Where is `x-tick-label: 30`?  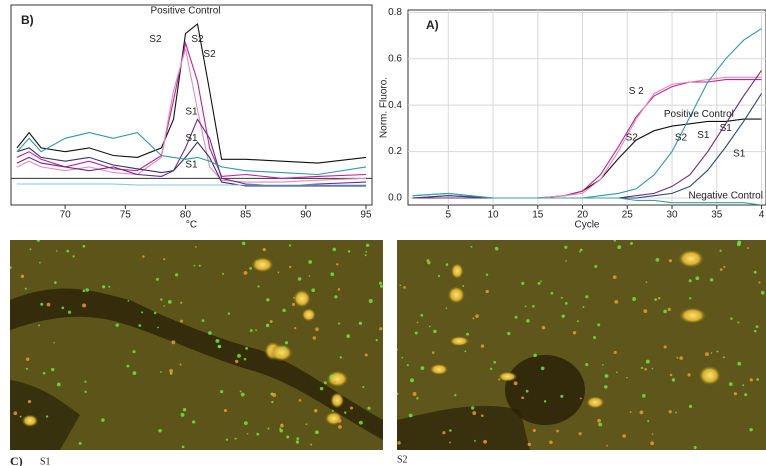 x-tick-label: 30 is located at coordinates (672, 215).